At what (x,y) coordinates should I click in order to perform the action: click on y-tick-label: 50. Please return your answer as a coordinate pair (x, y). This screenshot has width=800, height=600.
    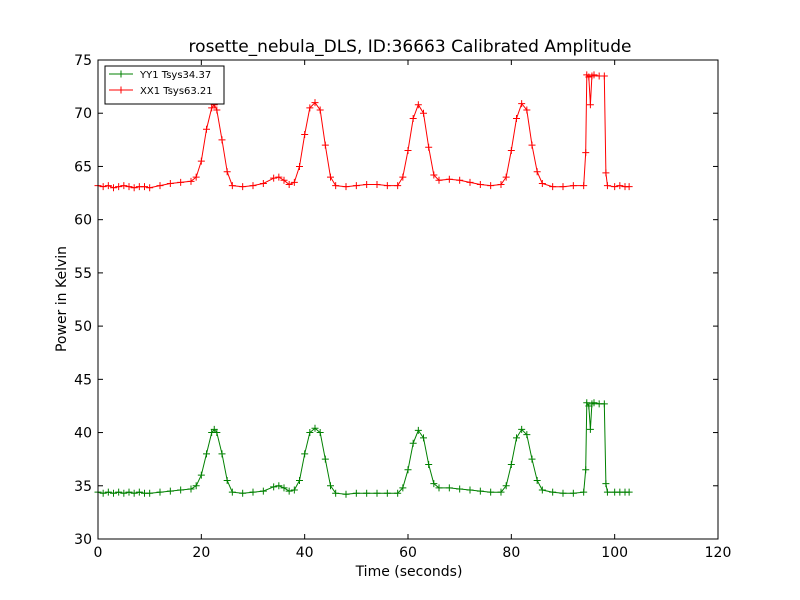
    Looking at the image, I should click on (83, 327).